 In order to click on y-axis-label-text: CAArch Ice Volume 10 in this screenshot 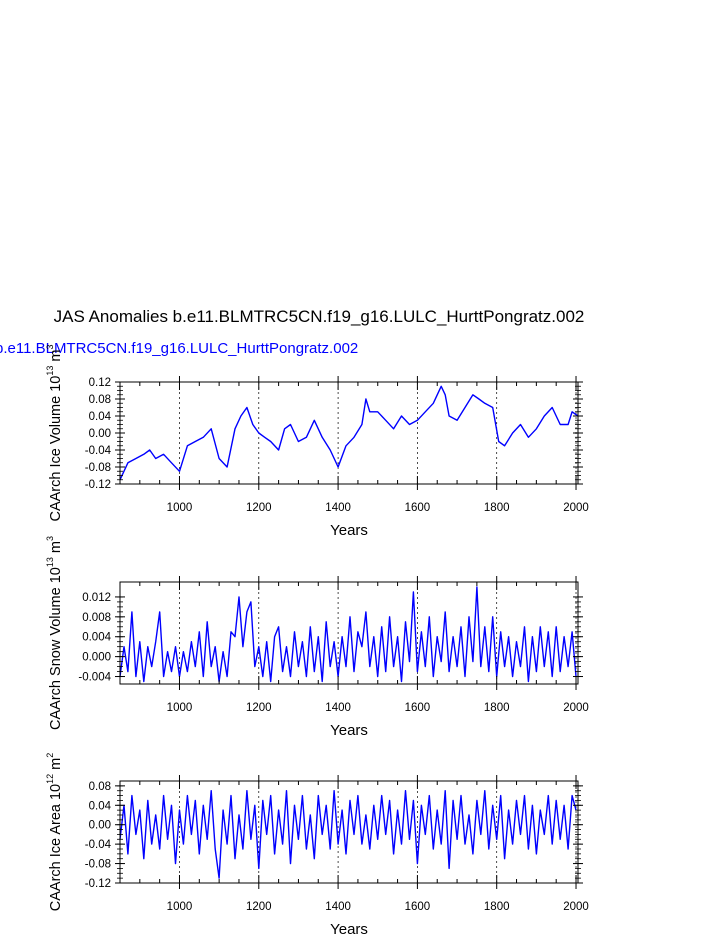, I will do `click(56, 449)`.